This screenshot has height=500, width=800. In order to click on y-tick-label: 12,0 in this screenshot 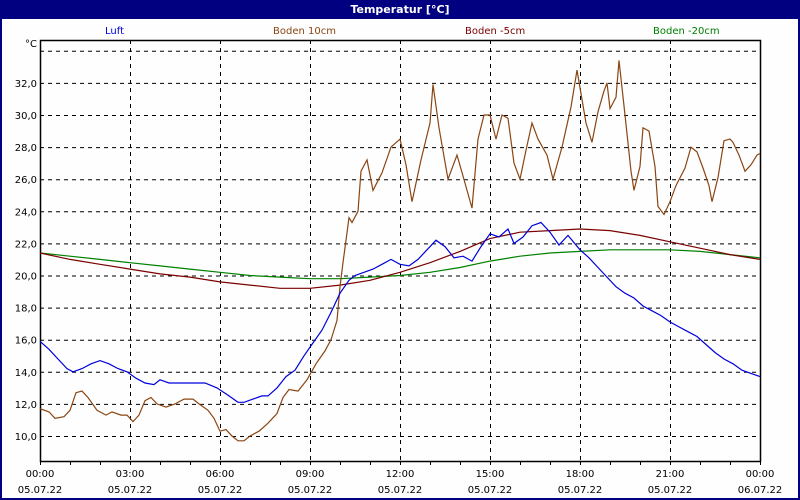, I will do `click(26, 405)`.